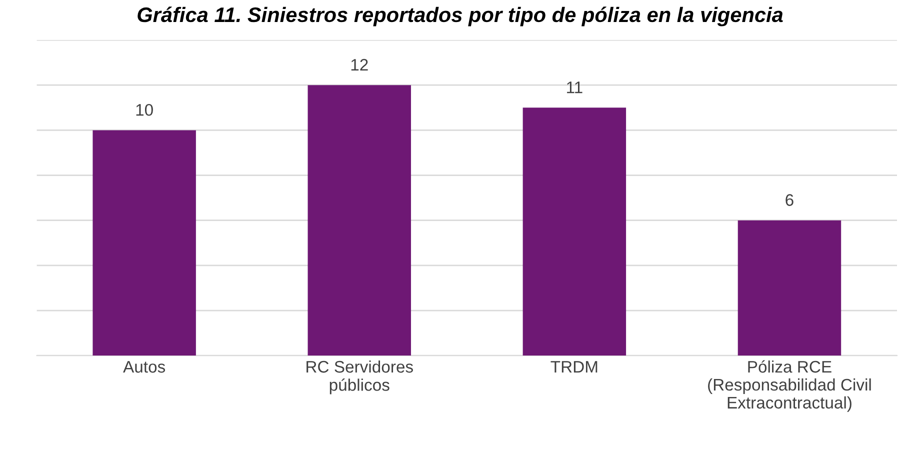 Image resolution: width=920 pixels, height=471 pixels. What do you see at coordinates (359, 377) in the screenshot?
I see `x-tick-label: RC Servidores públicos` at bounding box center [359, 377].